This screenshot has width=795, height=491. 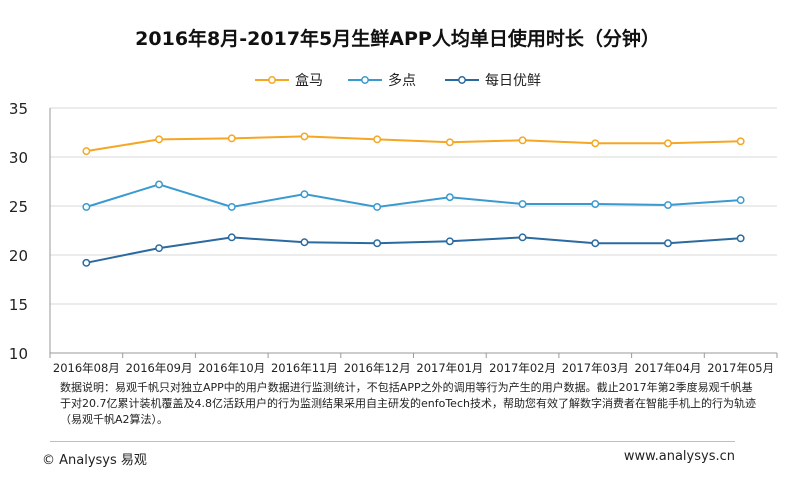 I want to click on legend-label: 多点, so click(x=402, y=81).